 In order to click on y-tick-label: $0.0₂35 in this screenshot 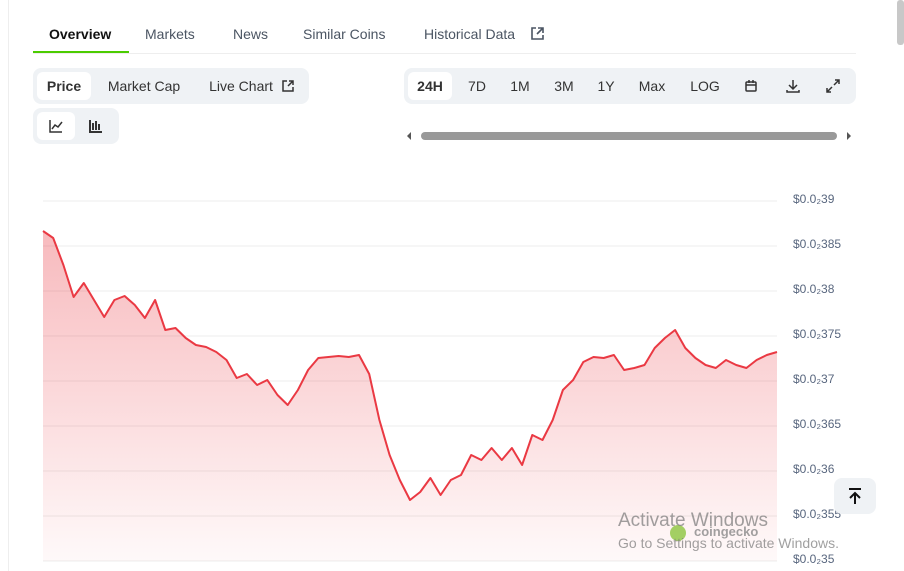, I will do `click(814, 559)`.